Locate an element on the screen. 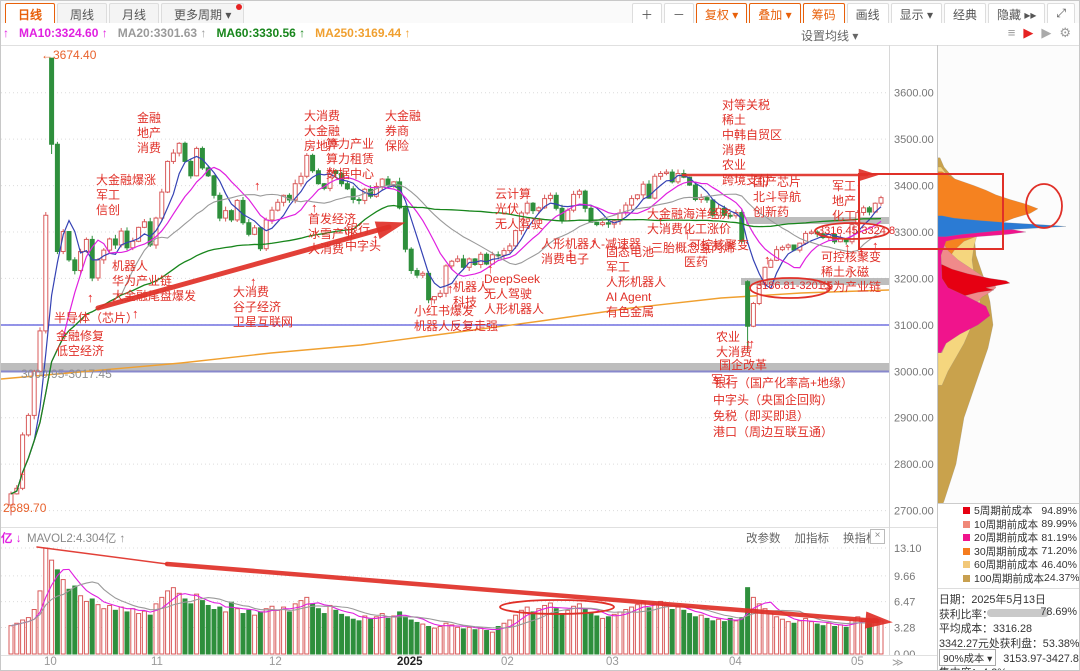 The image size is (1080, 671). price-axis-label: 3600.00 is located at coordinates (914, 94).